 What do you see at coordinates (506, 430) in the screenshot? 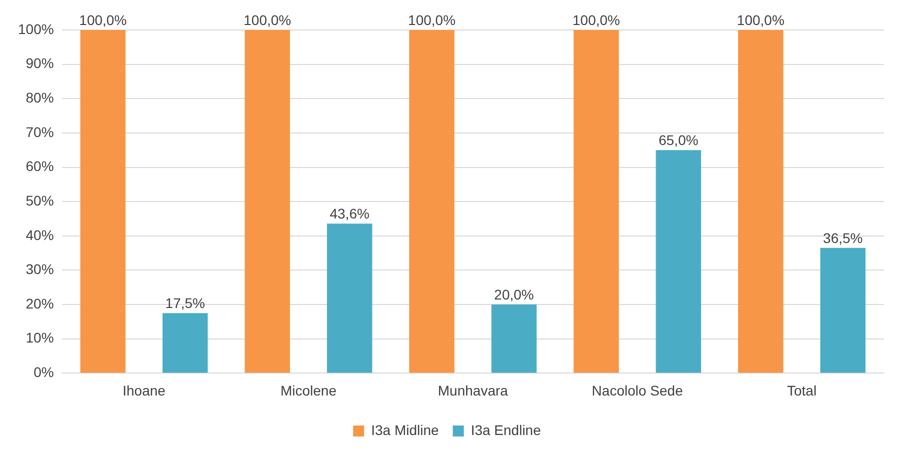
I see `legend-label: I3a Endline` at bounding box center [506, 430].